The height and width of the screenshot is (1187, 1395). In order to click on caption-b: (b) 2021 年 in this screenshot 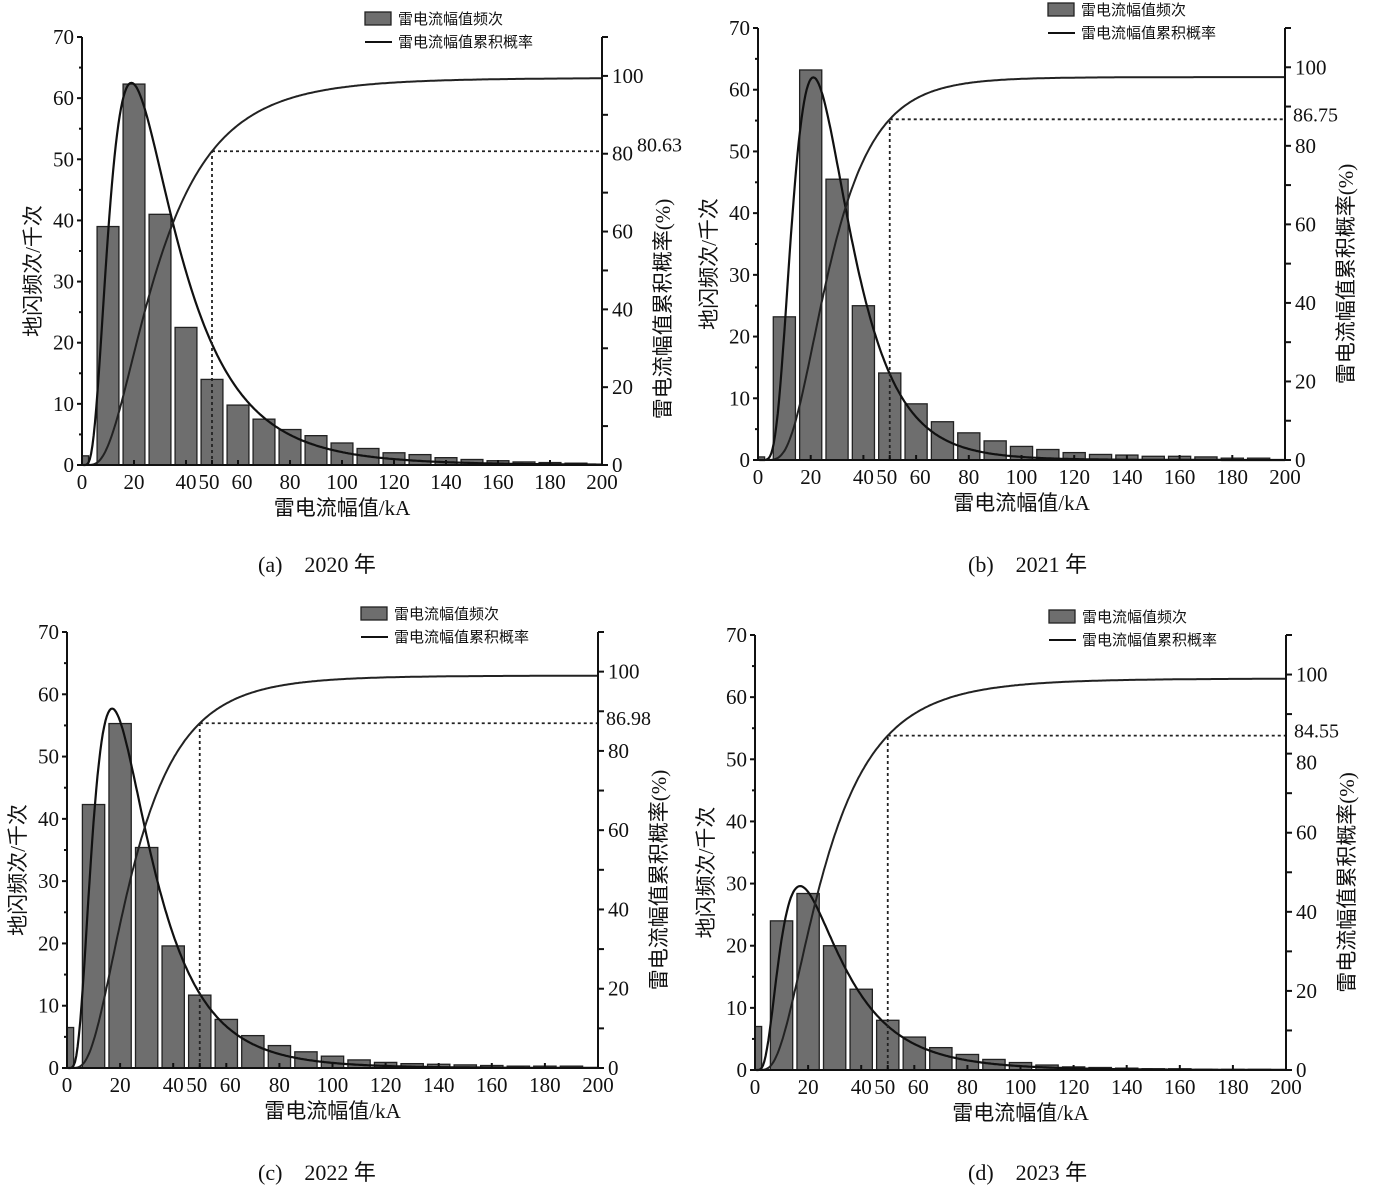, I will do `click(1028, 564)`.